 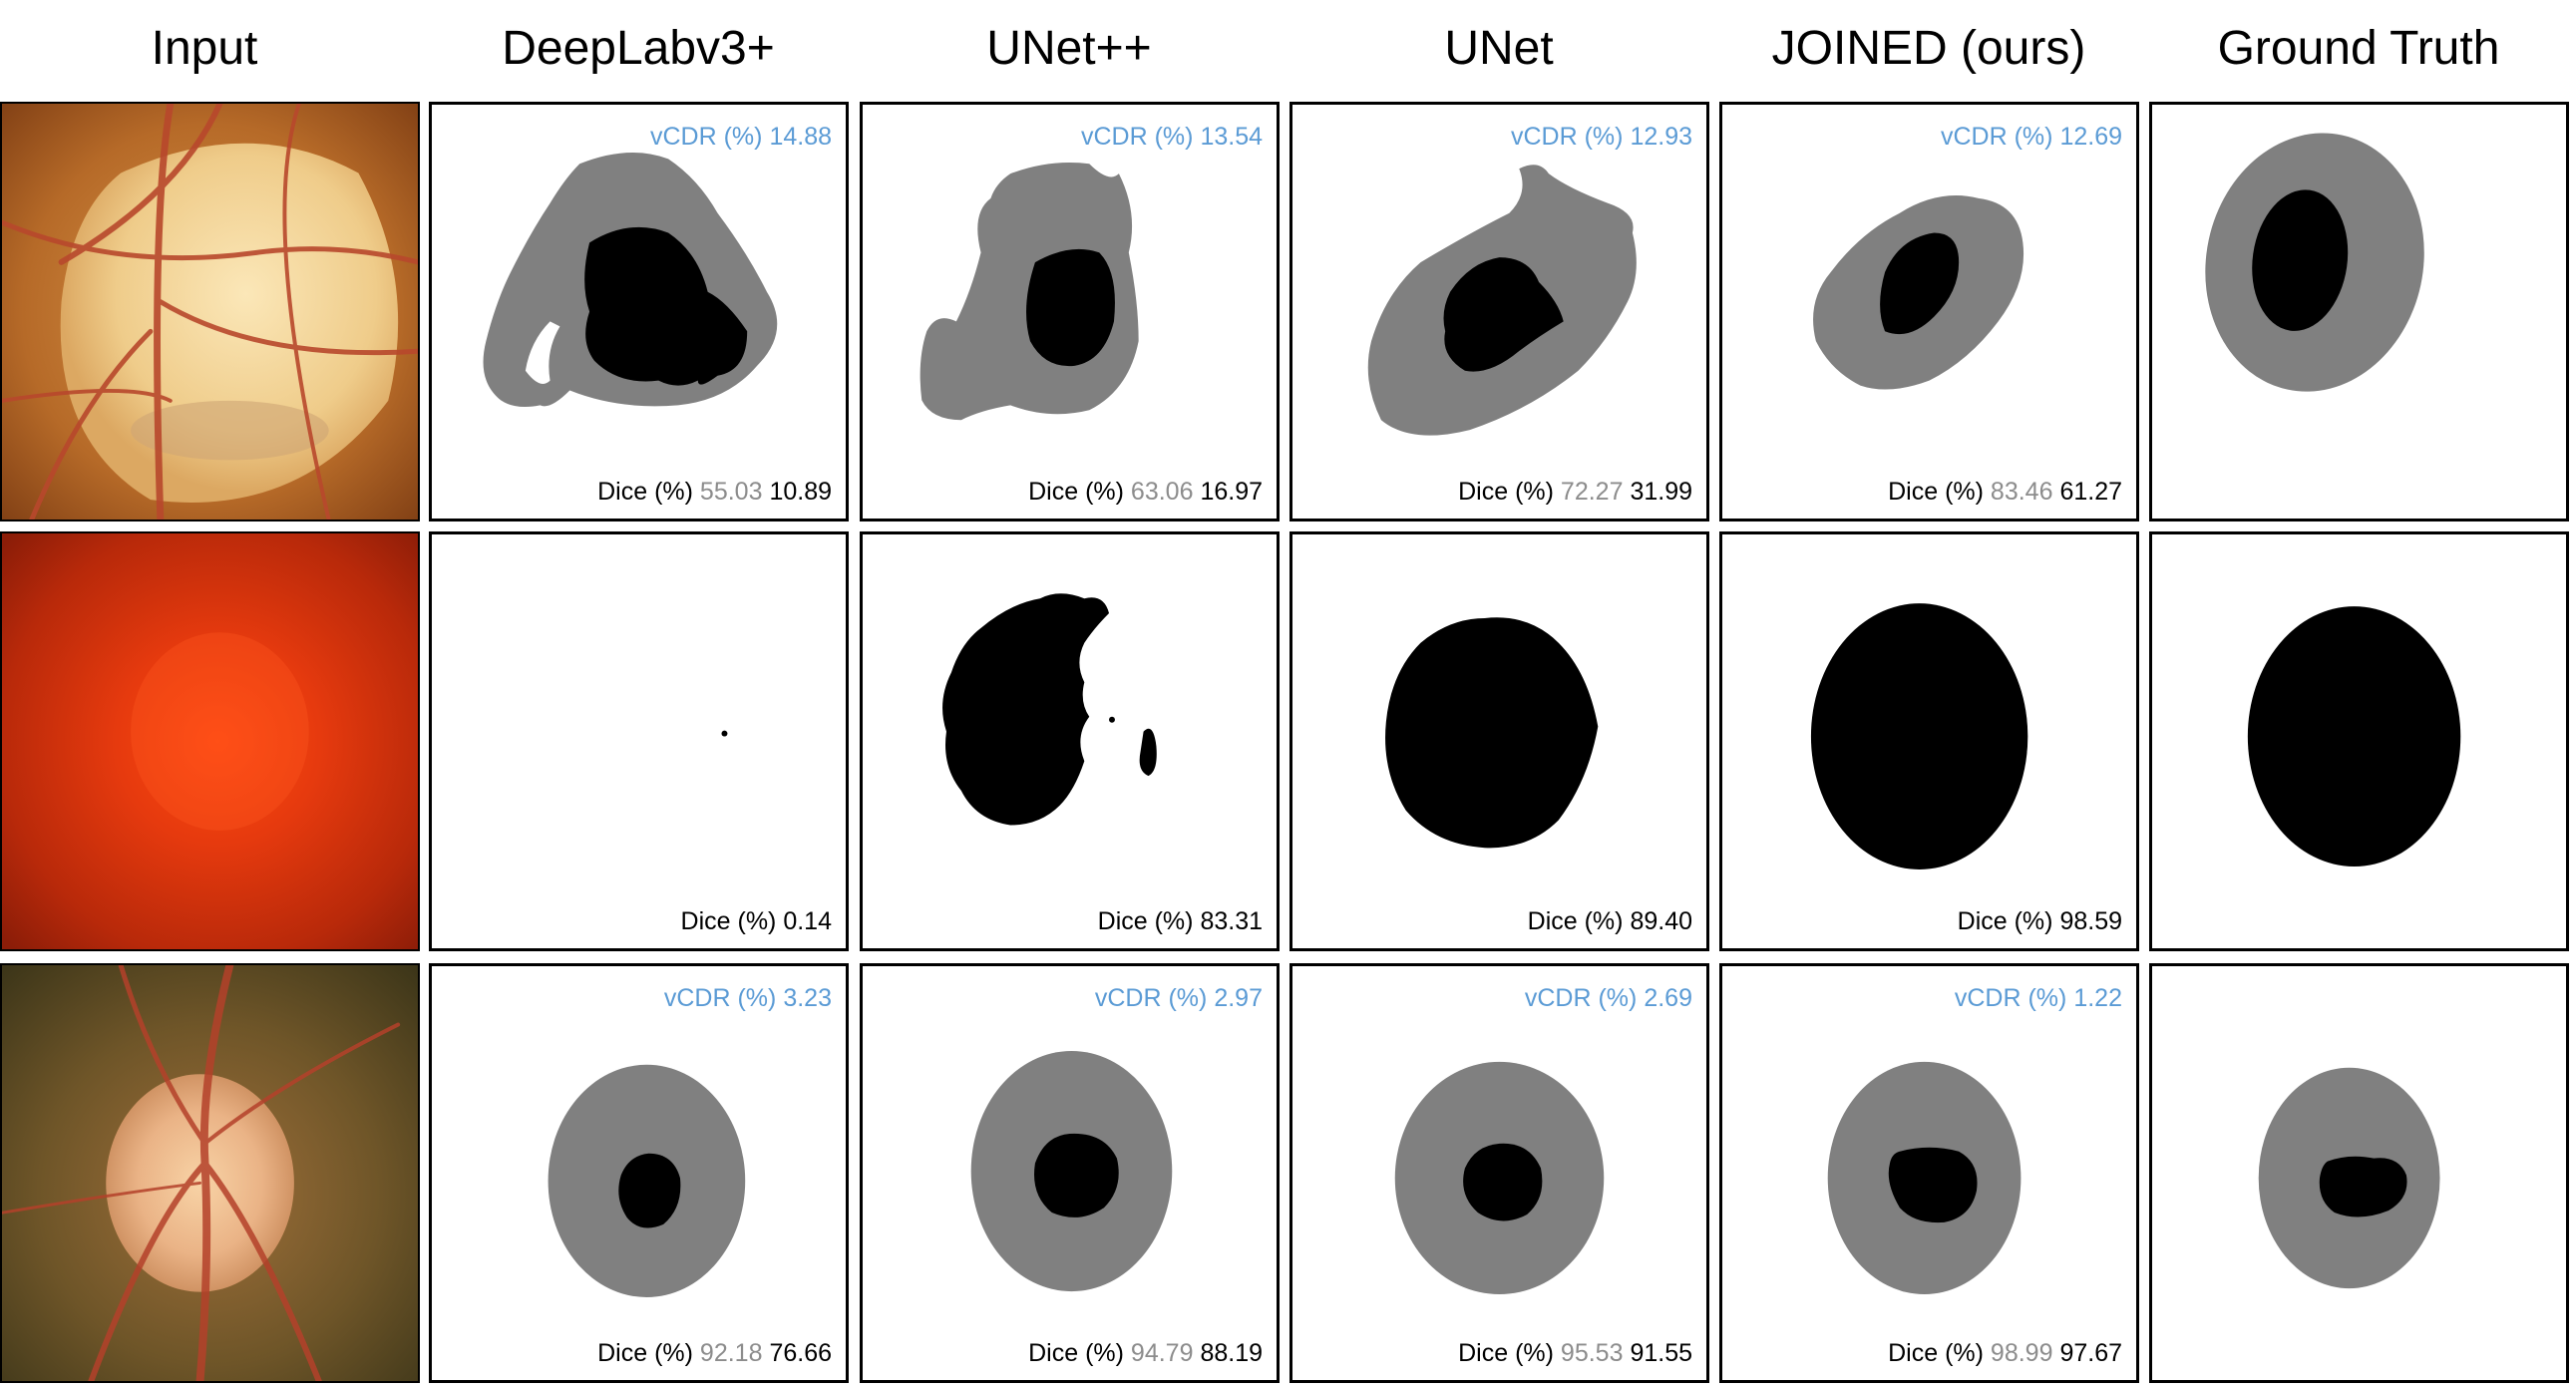 I want to click on vcdr-label: vCDR (%) 2.97, so click(x=1178, y=998).